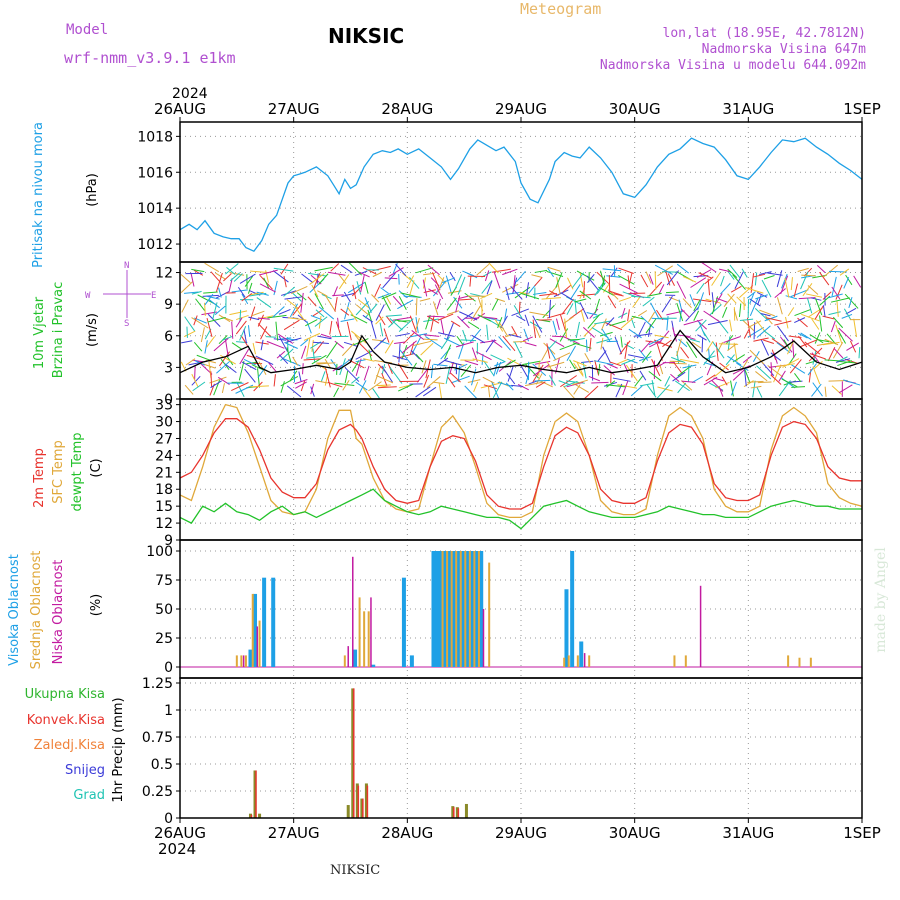 This screenshot has height=900, width=900. Describe the element at coordinates (164, 456) in the screenshot. I see `y-tick-label: 24` at that location.